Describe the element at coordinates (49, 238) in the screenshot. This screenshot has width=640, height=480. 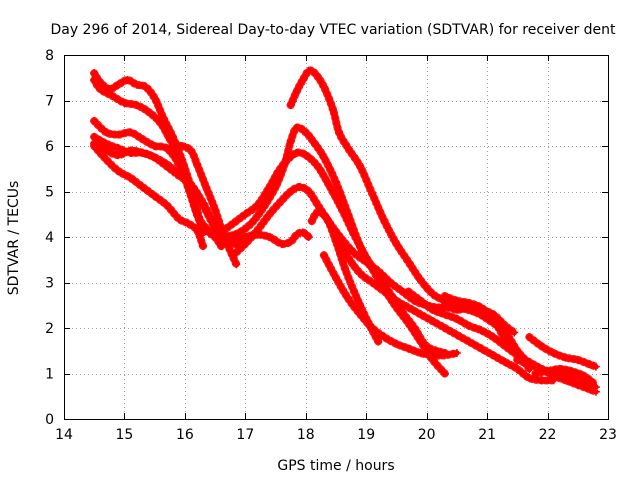
I see `y-tick-labels: 0 1 2 3 4 5 6 7 8` at that location.